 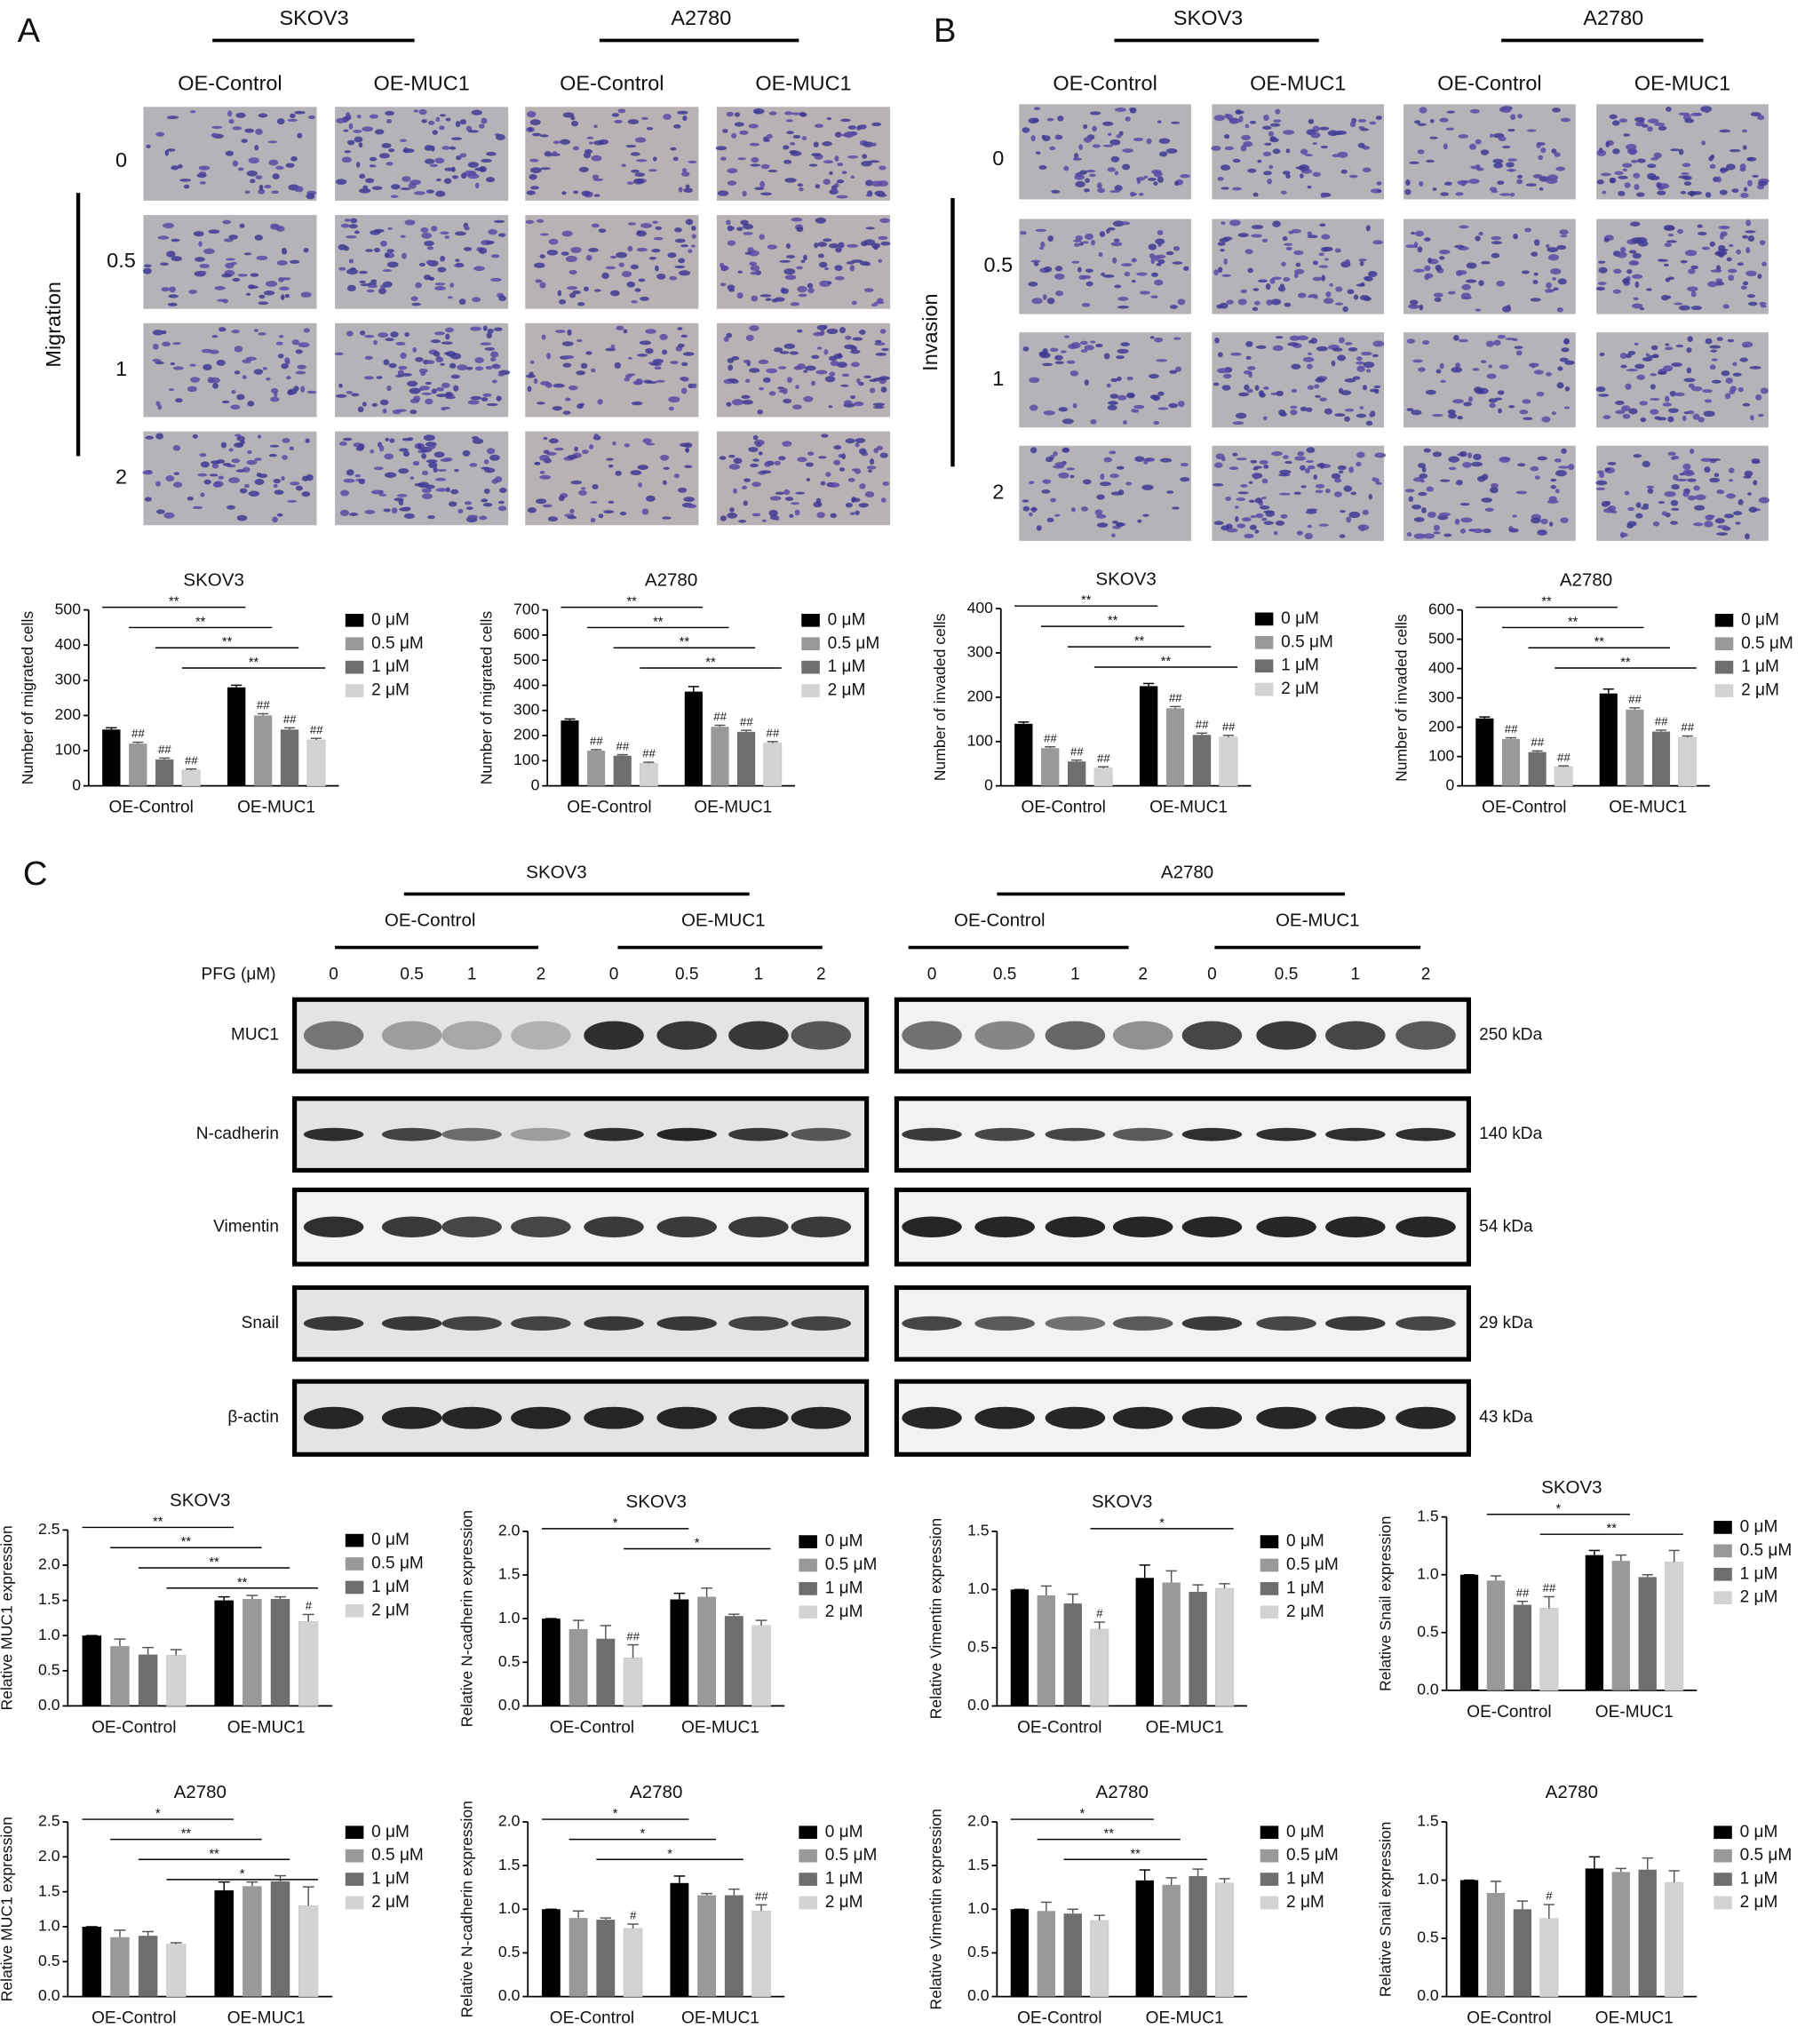 What do you see at coordinates (821, 1323) in the screenshot?
I see `band` at bounding box center [821, 1323].